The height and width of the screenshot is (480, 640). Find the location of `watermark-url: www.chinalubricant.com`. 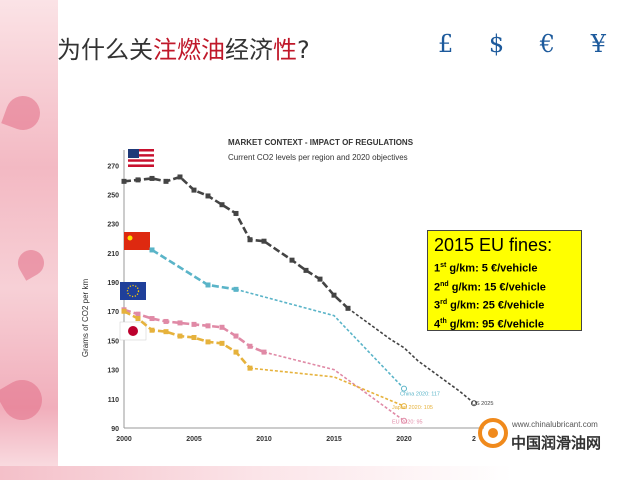

watermark-url: www.chinalubricant.com is located at coordinates (555, 424).